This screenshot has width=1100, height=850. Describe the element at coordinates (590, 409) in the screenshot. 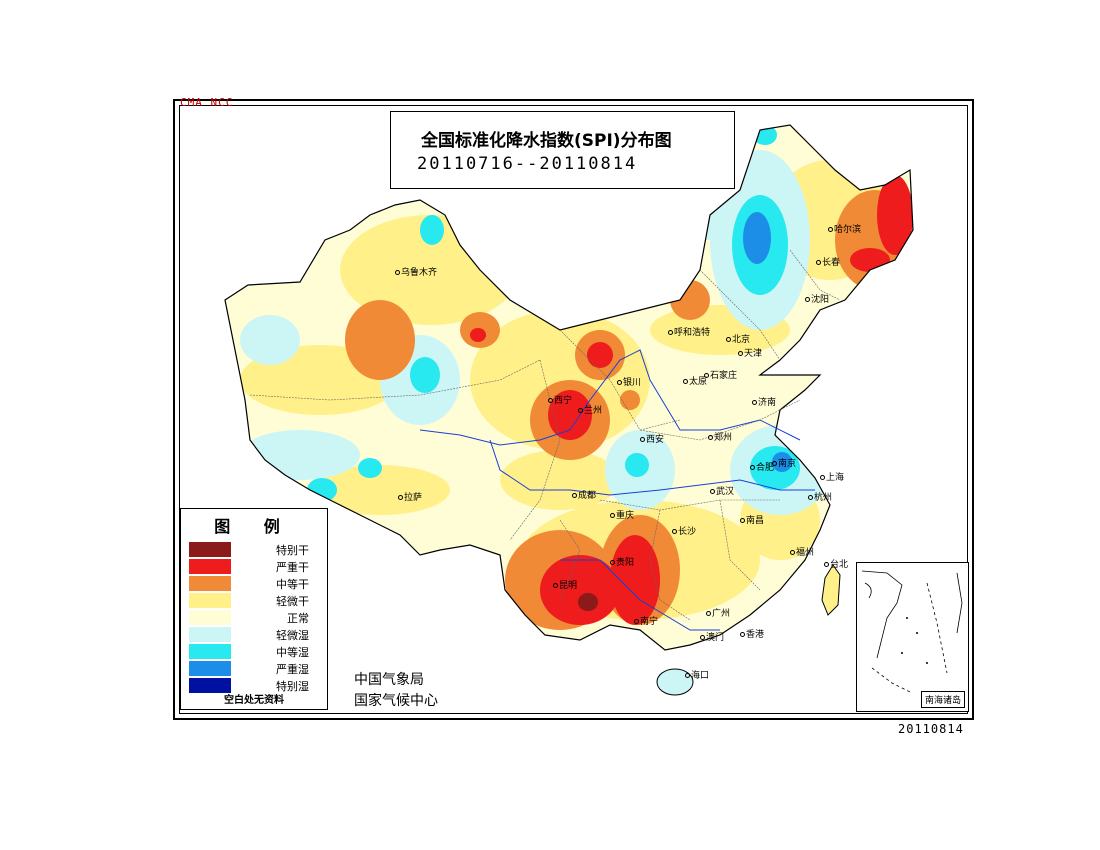

I see `city-label: 兰州` at that location.